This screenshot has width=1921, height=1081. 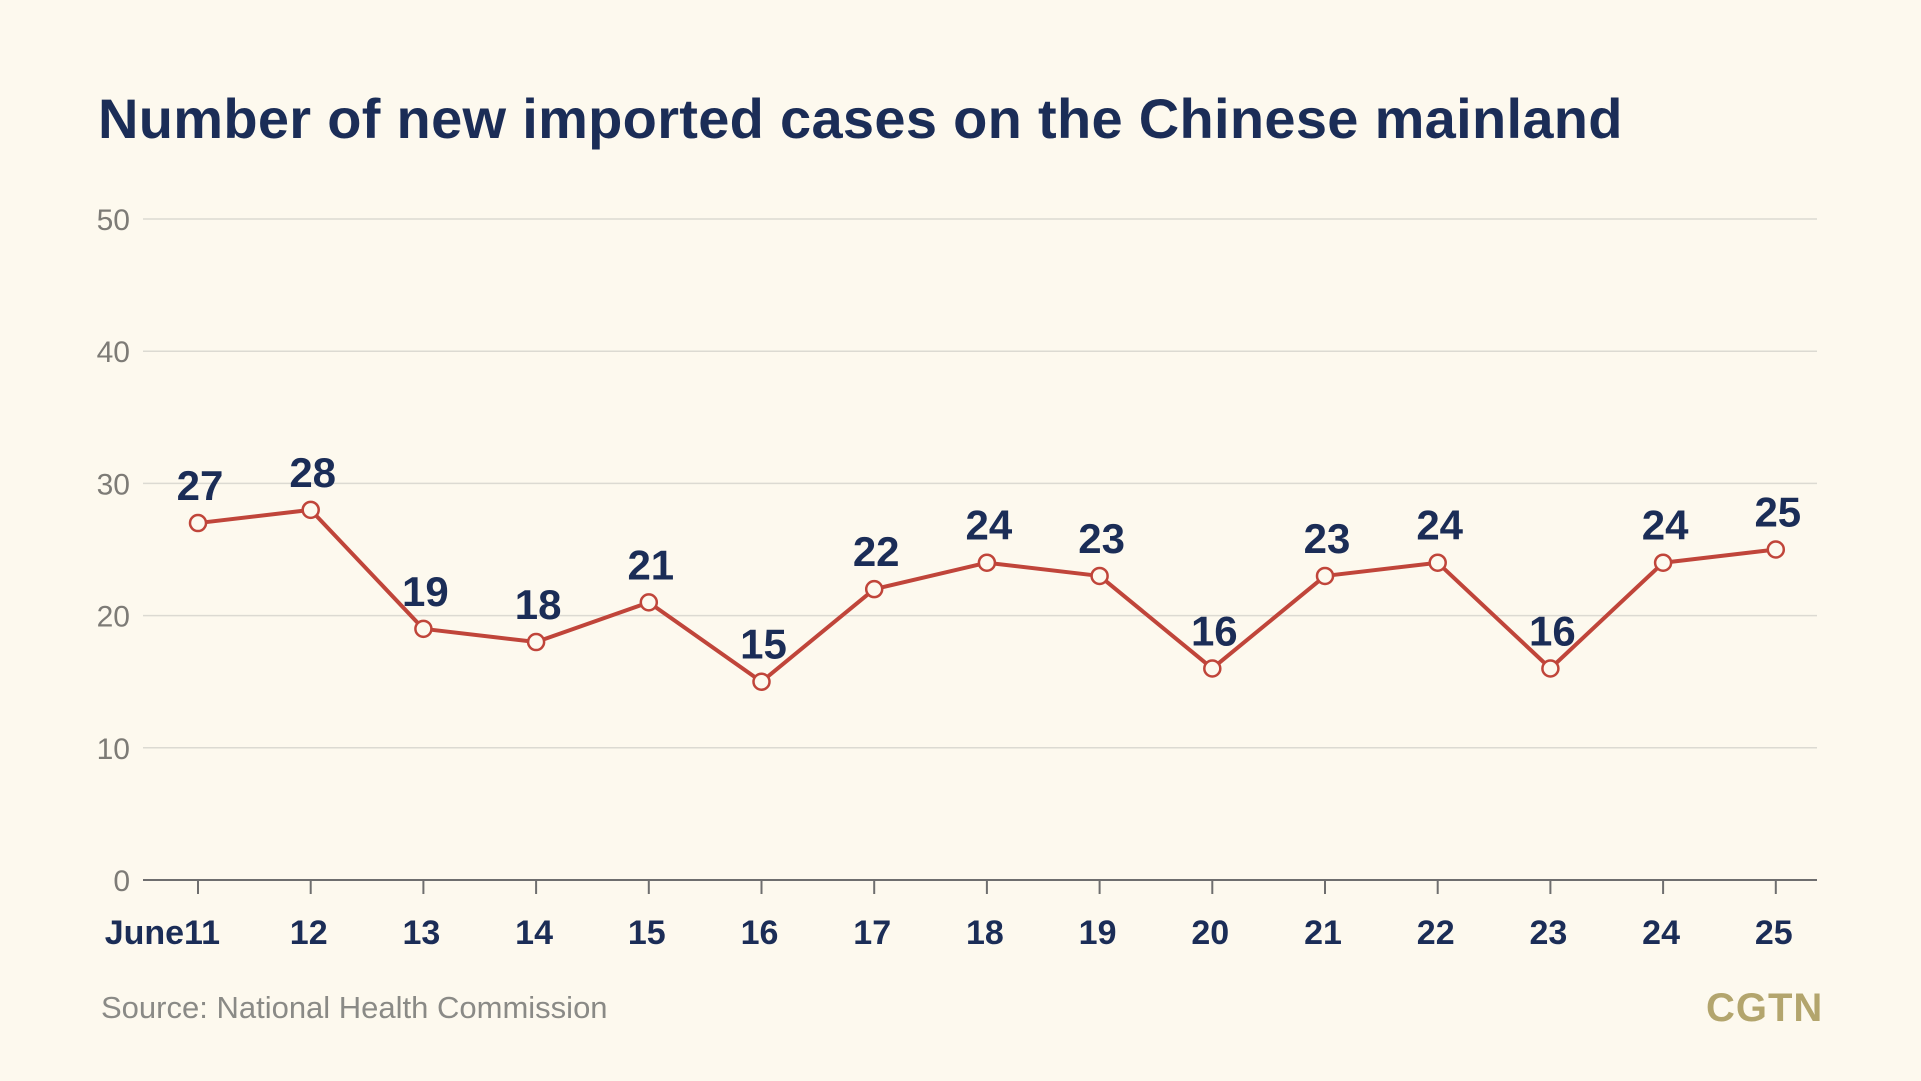 What do you see at coordinates (1665, 525) in the screenshot?
I see `data-label-24: 24` at bounding box center [1665, 525].